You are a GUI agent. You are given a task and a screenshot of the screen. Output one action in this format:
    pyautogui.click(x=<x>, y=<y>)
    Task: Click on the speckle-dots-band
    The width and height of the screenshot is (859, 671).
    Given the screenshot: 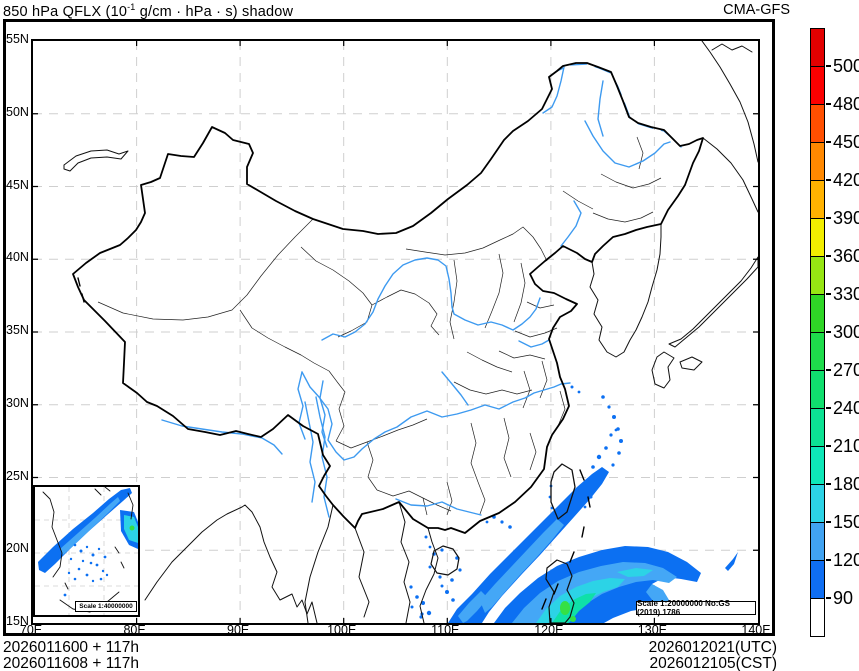 What is the action you would take?
    pyautogui.click(x=518, y=523)
    